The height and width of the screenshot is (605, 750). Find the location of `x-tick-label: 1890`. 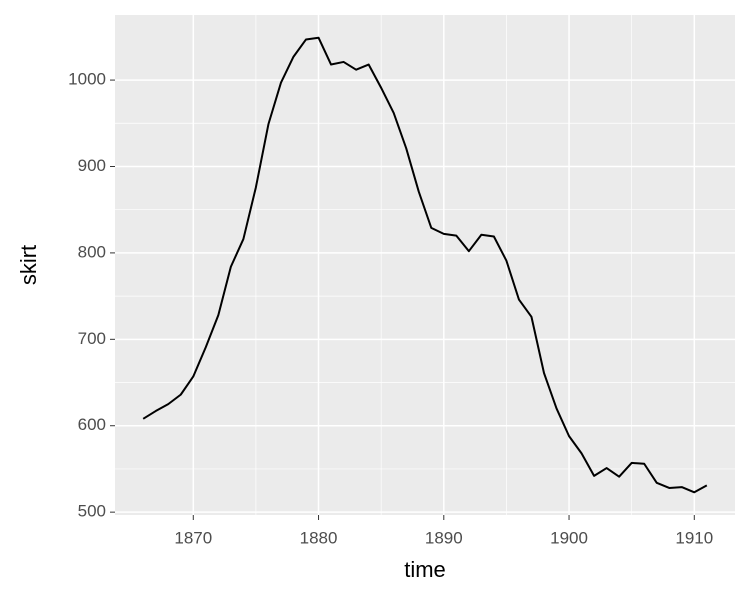

x-tick-label: 1890 is located at coordinates (444, 537).